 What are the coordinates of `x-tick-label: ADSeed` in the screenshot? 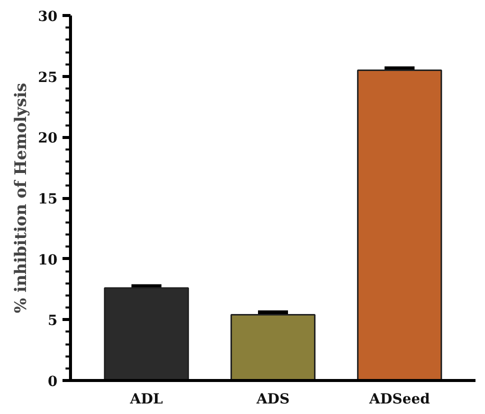 It's located at (399, 400).